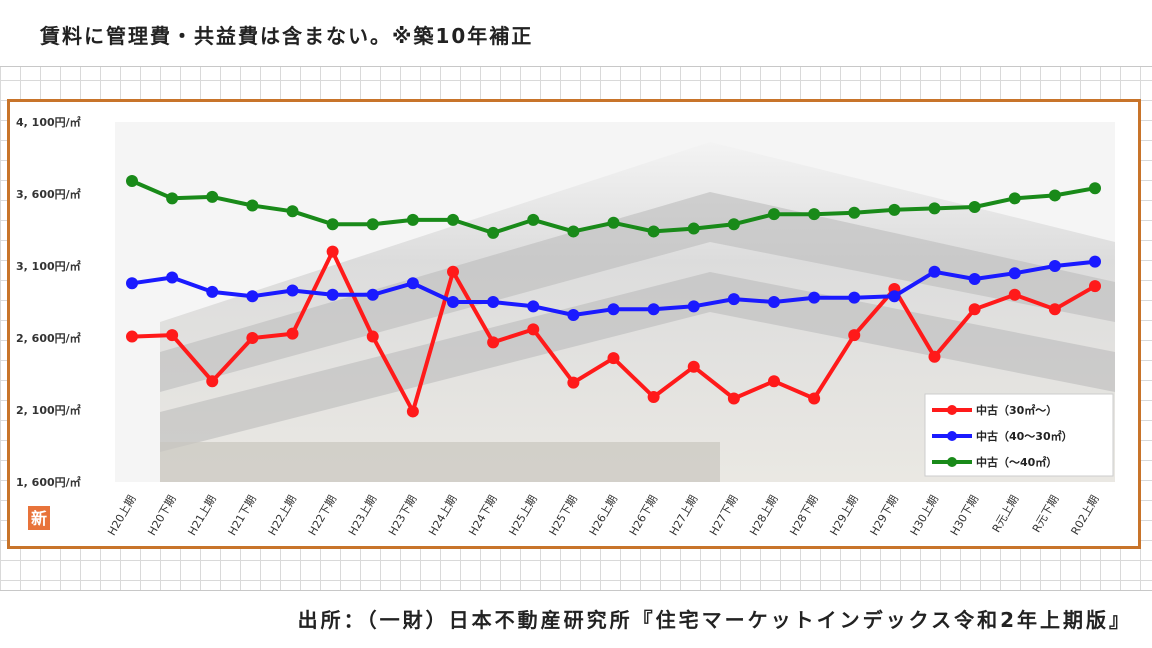 Image resolution: width=1152 pixels, height=648 pixels. What do you see at coordinates (924, 515) in the screenshot?
I see `x-tick-label: H30上期` at bounding box center [924, 515].